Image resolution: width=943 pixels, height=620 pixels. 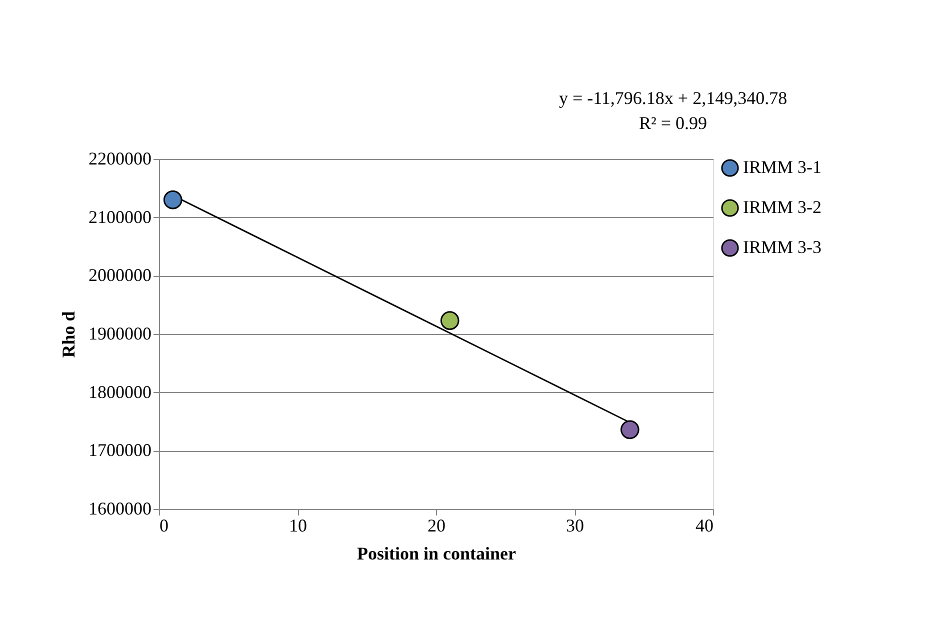 What do you see at coordinates (68, 334) in the screenshot?
I see `y-axis-title: Rho d` at bounding box center [68, 334].